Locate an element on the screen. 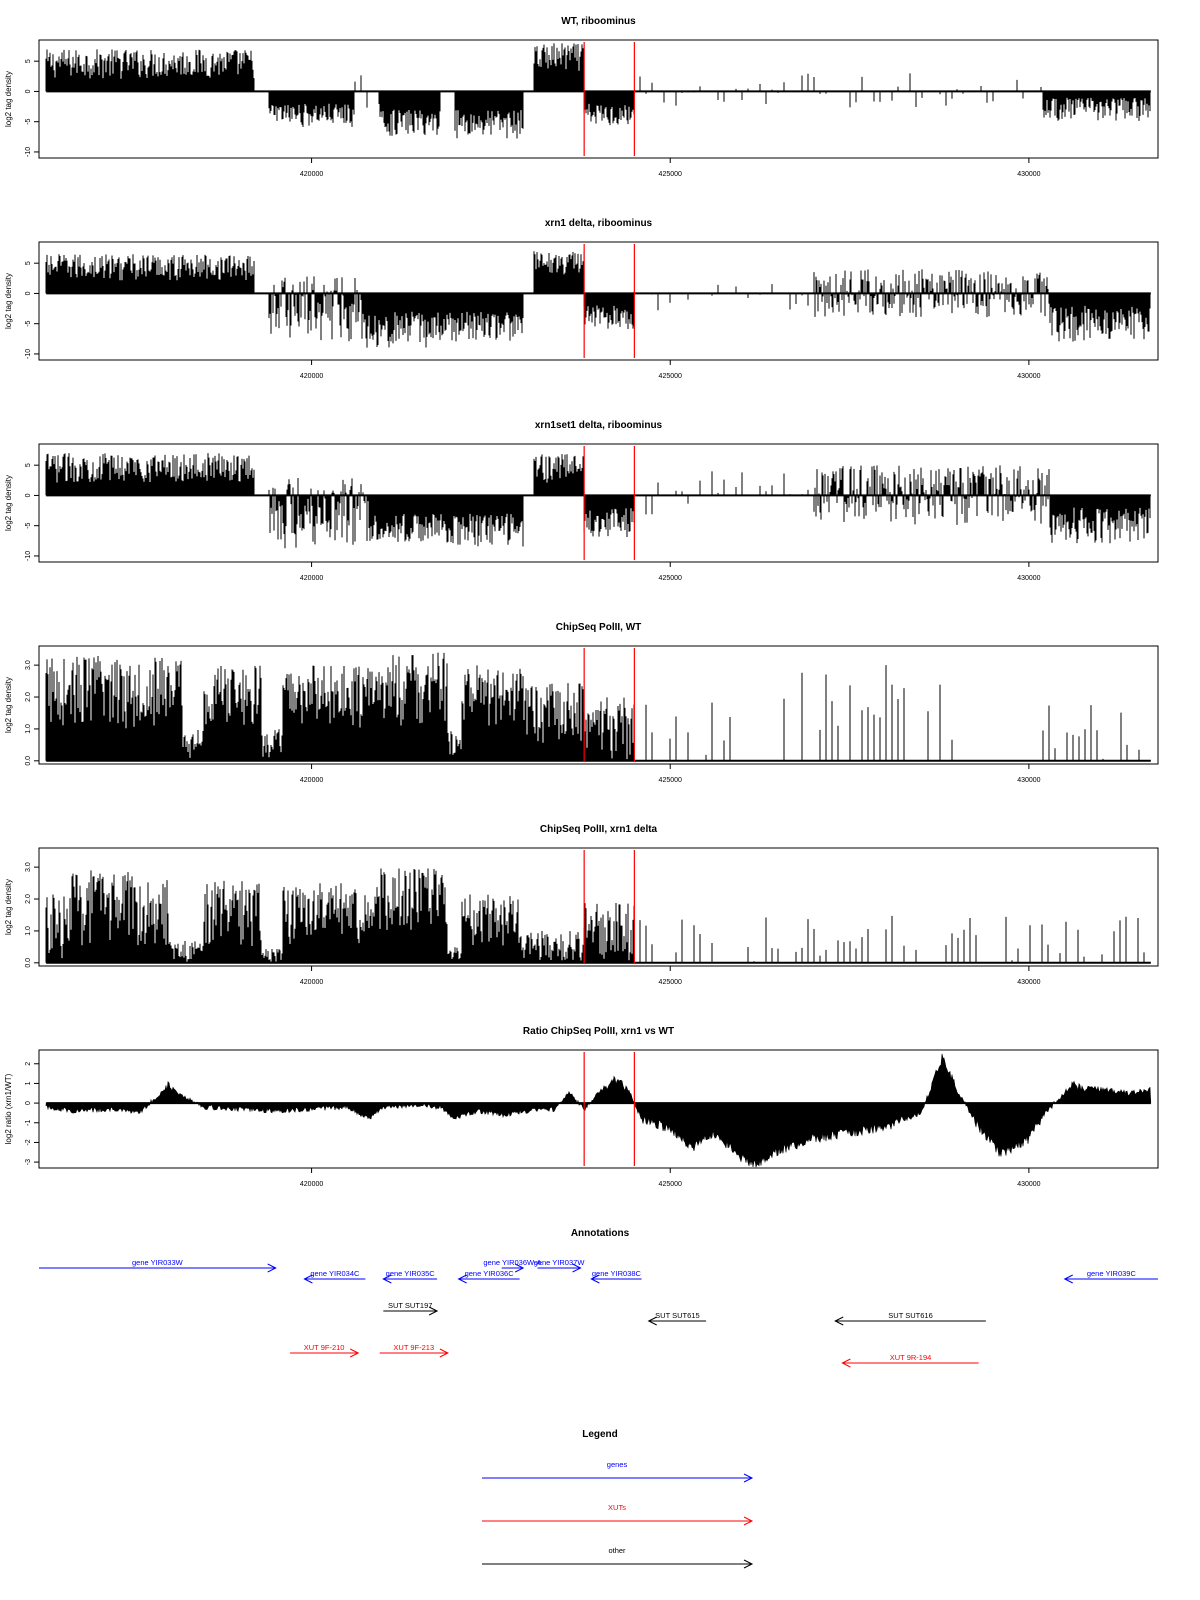  annotation-arrow: XUT 9F-210 is located at coordinates (325, 1350).